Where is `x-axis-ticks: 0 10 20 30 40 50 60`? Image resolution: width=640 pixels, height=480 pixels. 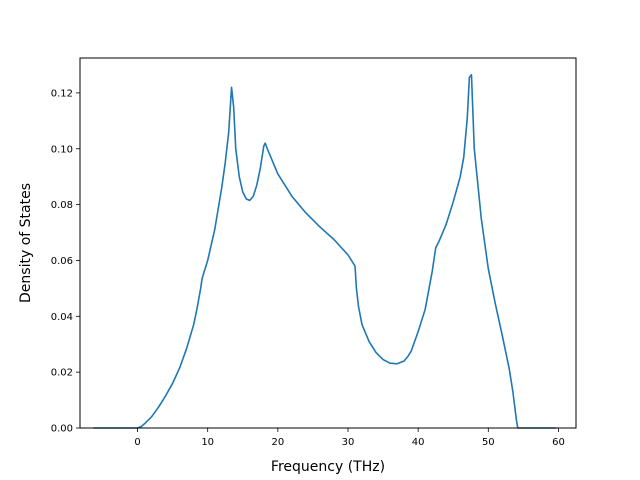 x-axis-ticks: 0 10 20 30 40 50 60 is located at coordinates (349, 438).